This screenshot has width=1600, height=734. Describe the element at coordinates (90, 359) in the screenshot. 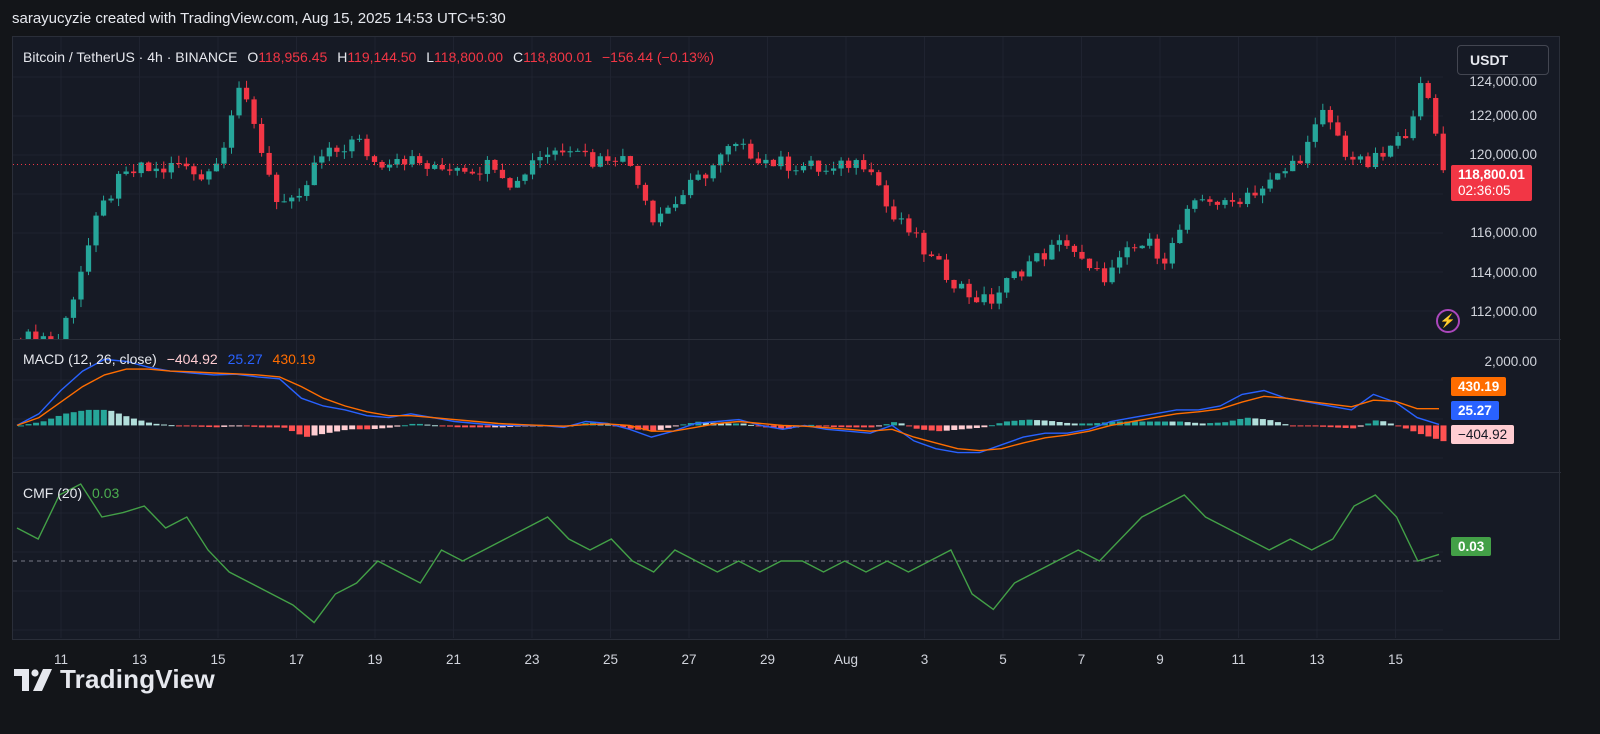

I see `macd-label: MACD (12, 26, close)` at that location.